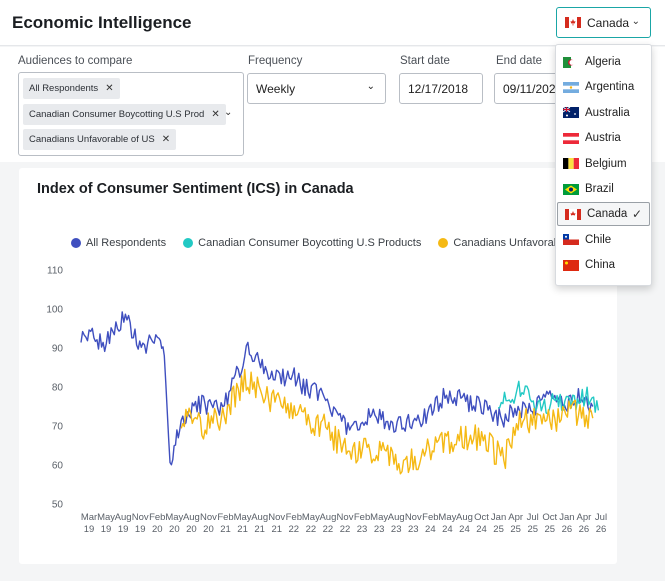  I want to click on country-option-label: Algeria, so click(603, 62).